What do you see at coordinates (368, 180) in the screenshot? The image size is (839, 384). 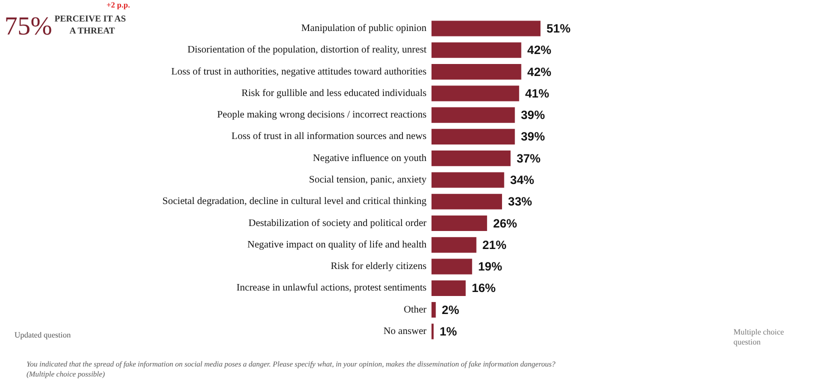 I see `y-tick-label: Social tension, panic, anxiety` at bounding box center [368, 180].